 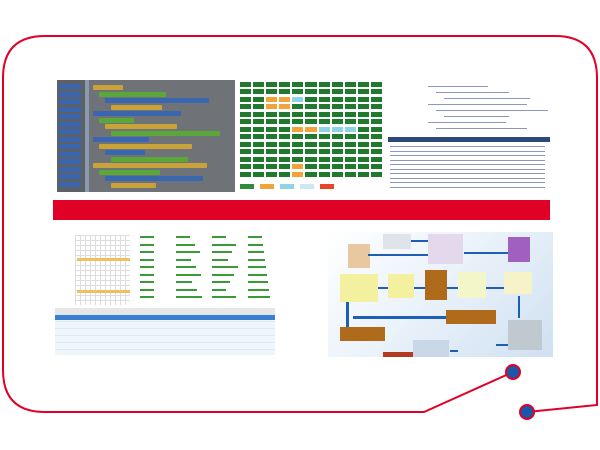 I want to click on status-legend, so click(x=287, y=186).